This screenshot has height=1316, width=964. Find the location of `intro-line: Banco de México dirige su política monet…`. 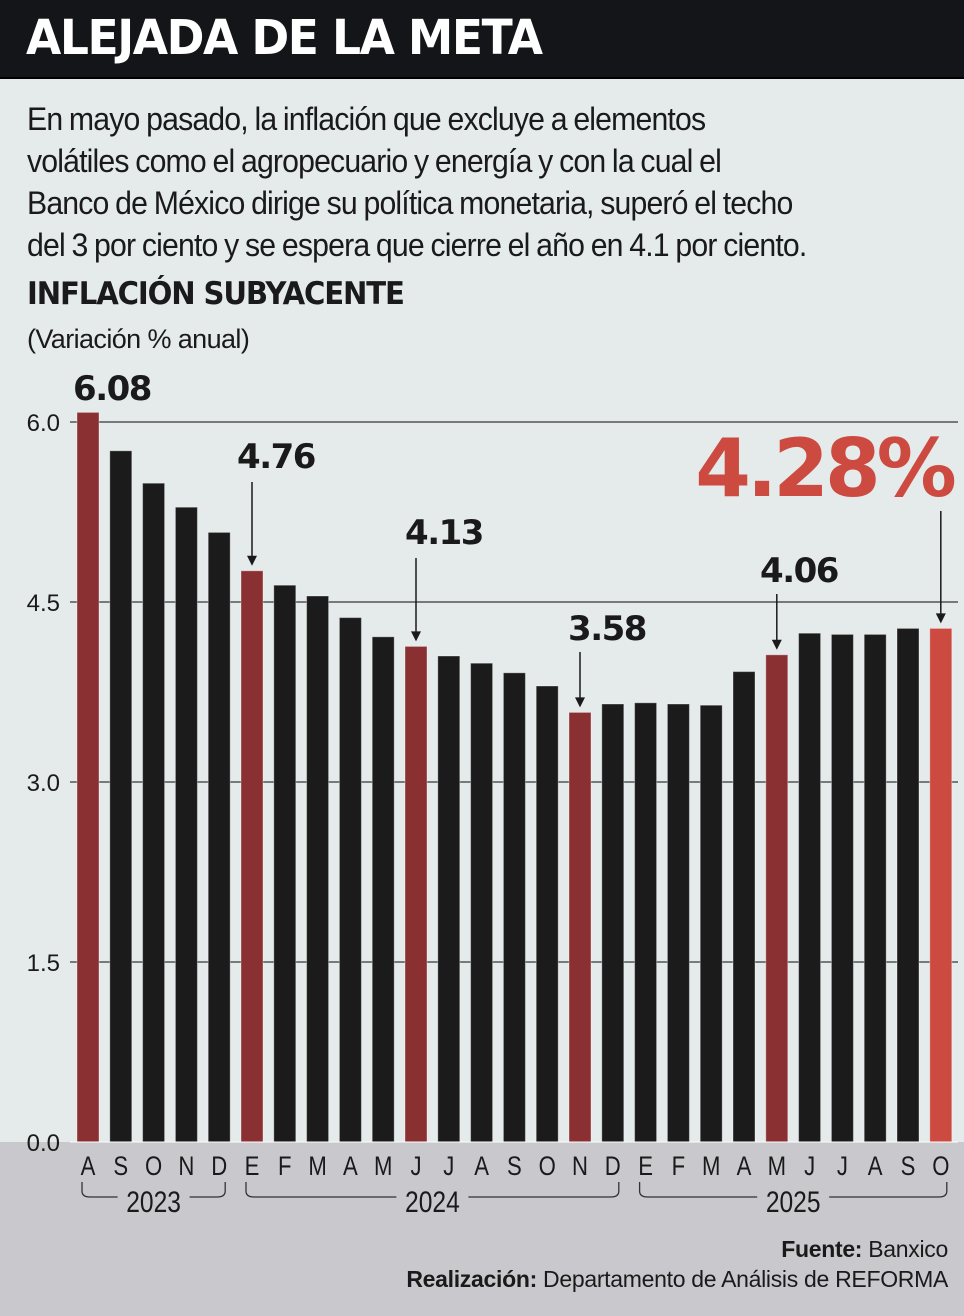

intro-line: Banco de México dirige su política monet… is located at coordinates (410, 203).